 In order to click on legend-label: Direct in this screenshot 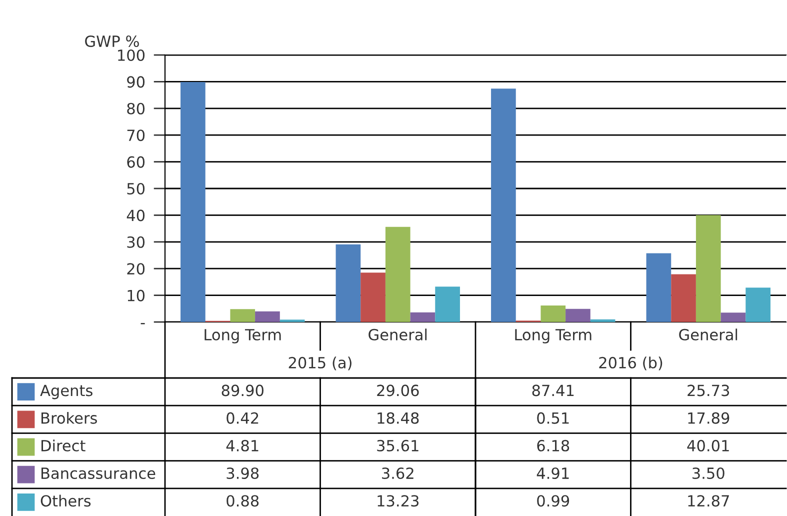, I will do `click(64, 446)`.